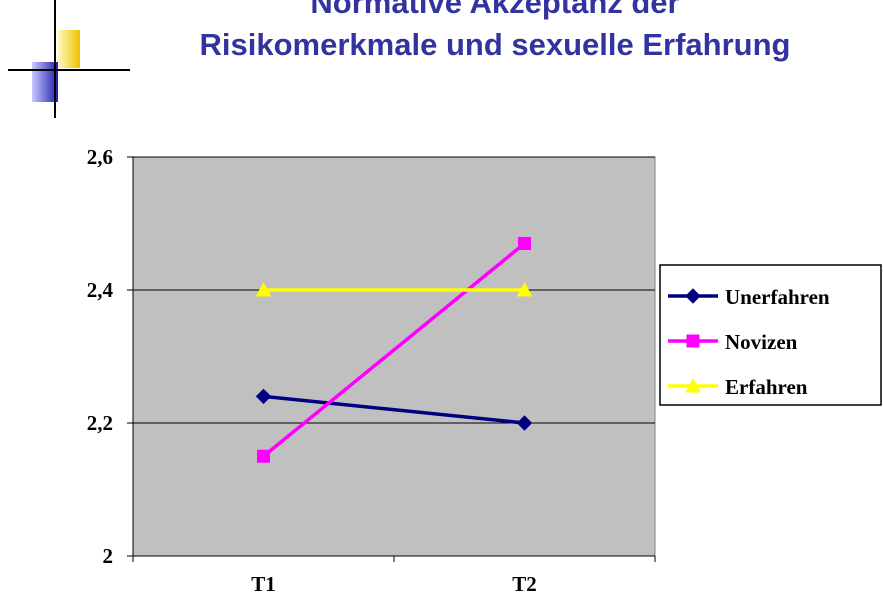 This screenshot has width=883, height=604. Describe the element at coordinates (100, 290) in the screenshot. I see `y-tick-label: 2,4` at that location.